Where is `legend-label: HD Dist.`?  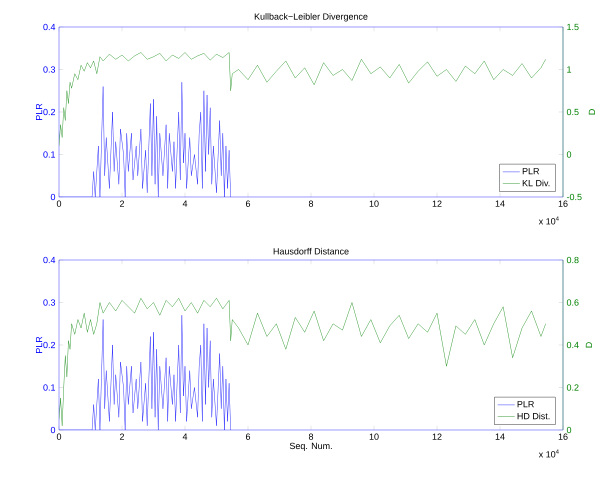 legend-label: HD Dist. is located at coordinates (534, 416).